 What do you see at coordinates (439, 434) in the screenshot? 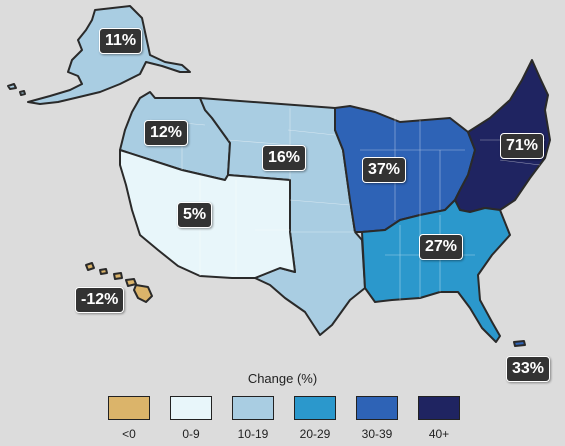
I see `legend-label-40-plus: 40+` at bounding box center [439, 434].